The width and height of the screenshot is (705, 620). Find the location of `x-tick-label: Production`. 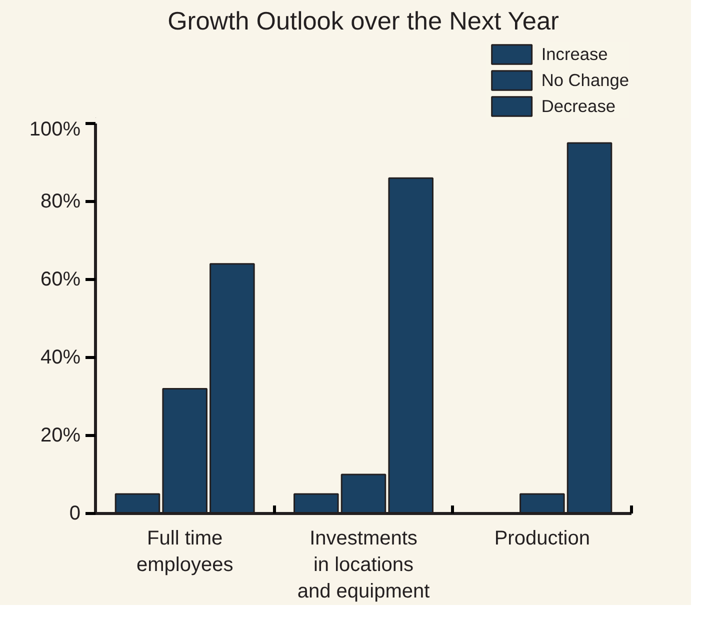

x-tick-label: Production is located at coordinates (542, 539).